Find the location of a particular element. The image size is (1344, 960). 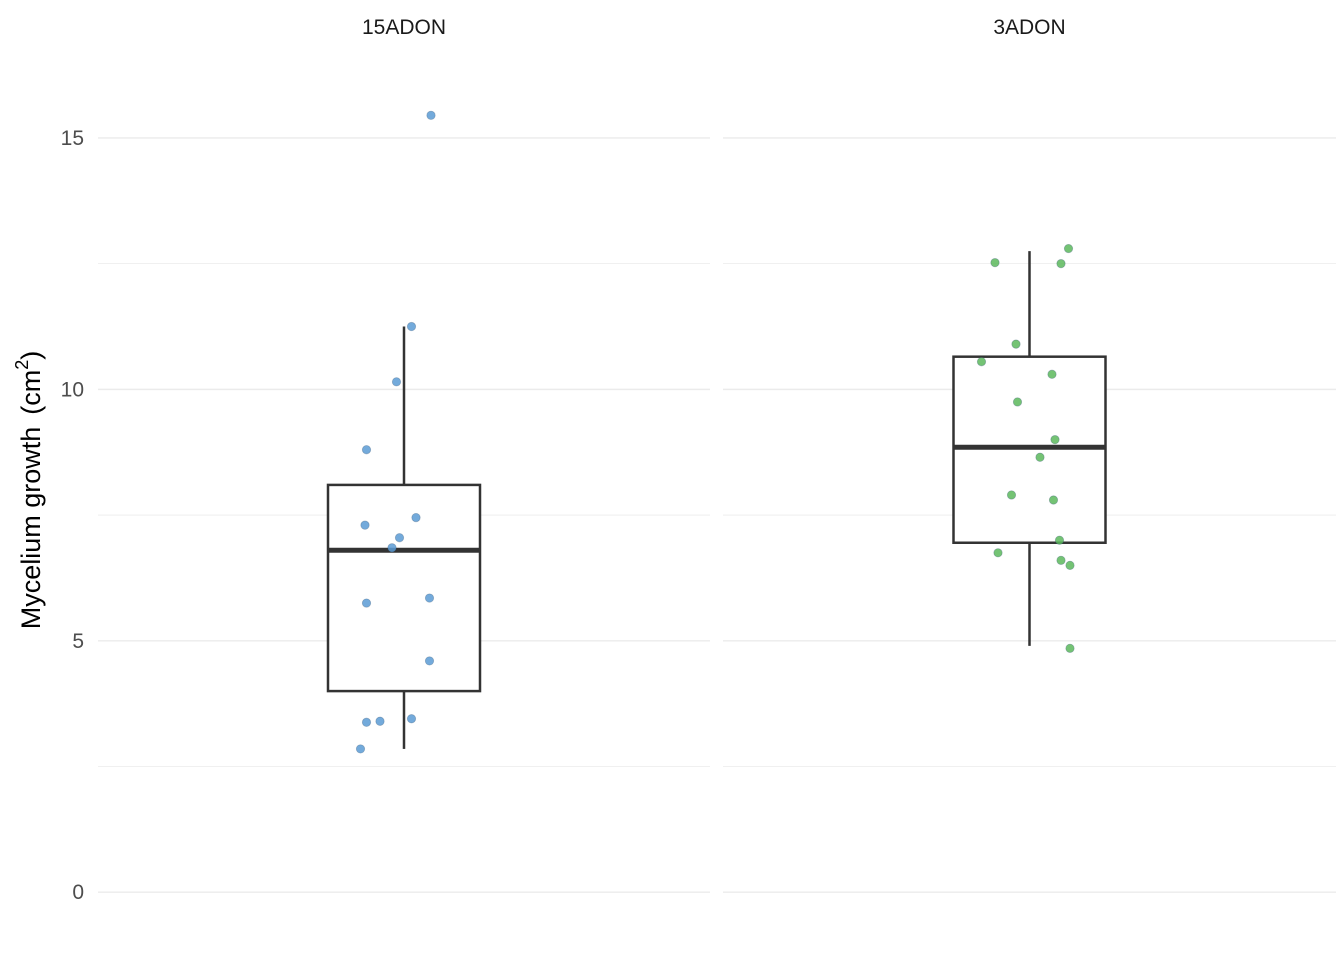

facet-panel: 3ADON is located at coordinates (1029, 334).